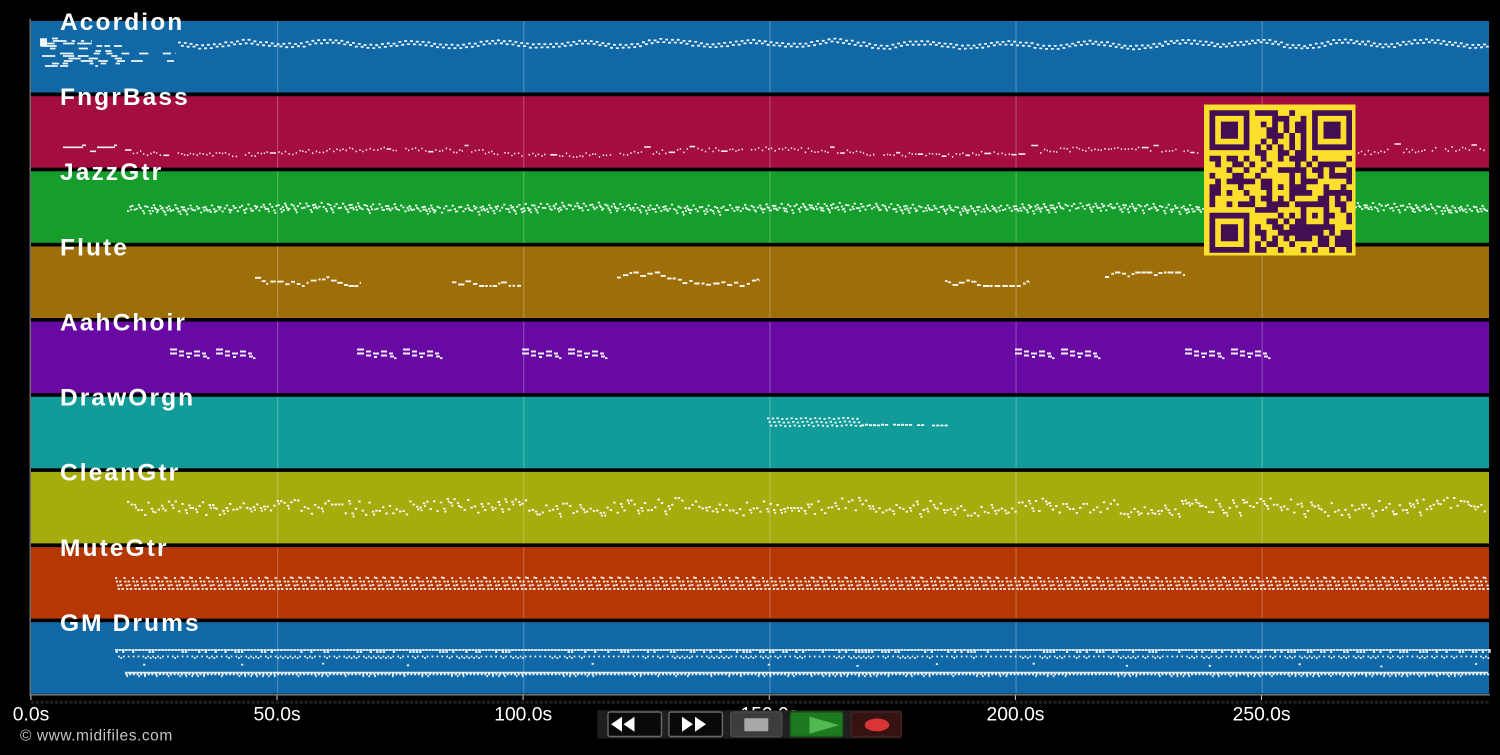  Describe the element at coordinates (96, 736) in the screenshot. I see `svg-text: © www.midifiles.com` at that location.